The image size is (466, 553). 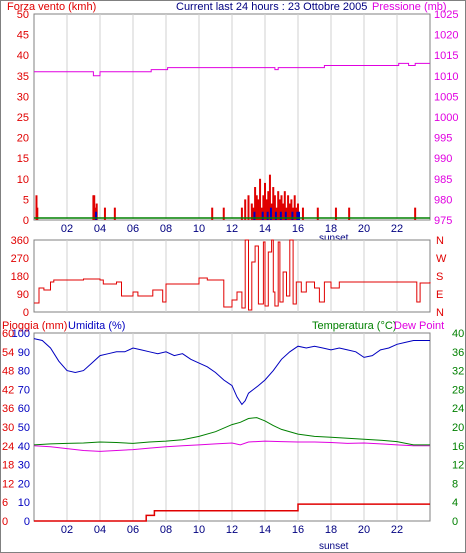 What do you see at coordinates (443, 221) in the screenshot?
I see `pressure-tick-label: 975` at bounding box center [443, 221].